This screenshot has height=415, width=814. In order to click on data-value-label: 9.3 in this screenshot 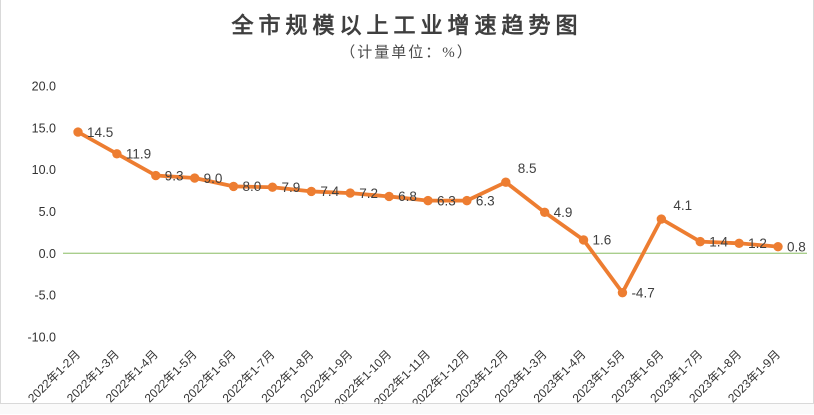, I will do `click(174, 175)`.